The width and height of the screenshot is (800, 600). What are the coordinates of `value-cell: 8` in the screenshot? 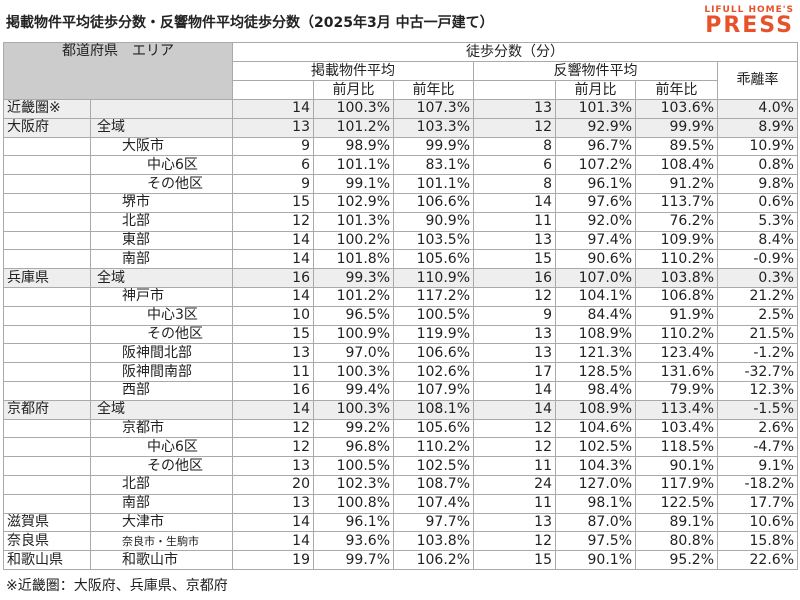 It's located at (514, 146).